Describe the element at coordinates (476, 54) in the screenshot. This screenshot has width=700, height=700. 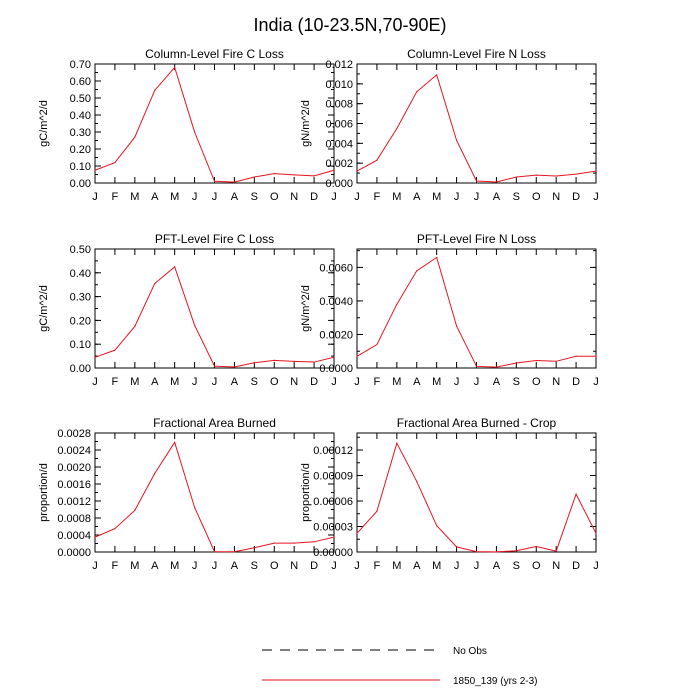
I see `panel-title: Column-Level Fire N Loss` at that location.